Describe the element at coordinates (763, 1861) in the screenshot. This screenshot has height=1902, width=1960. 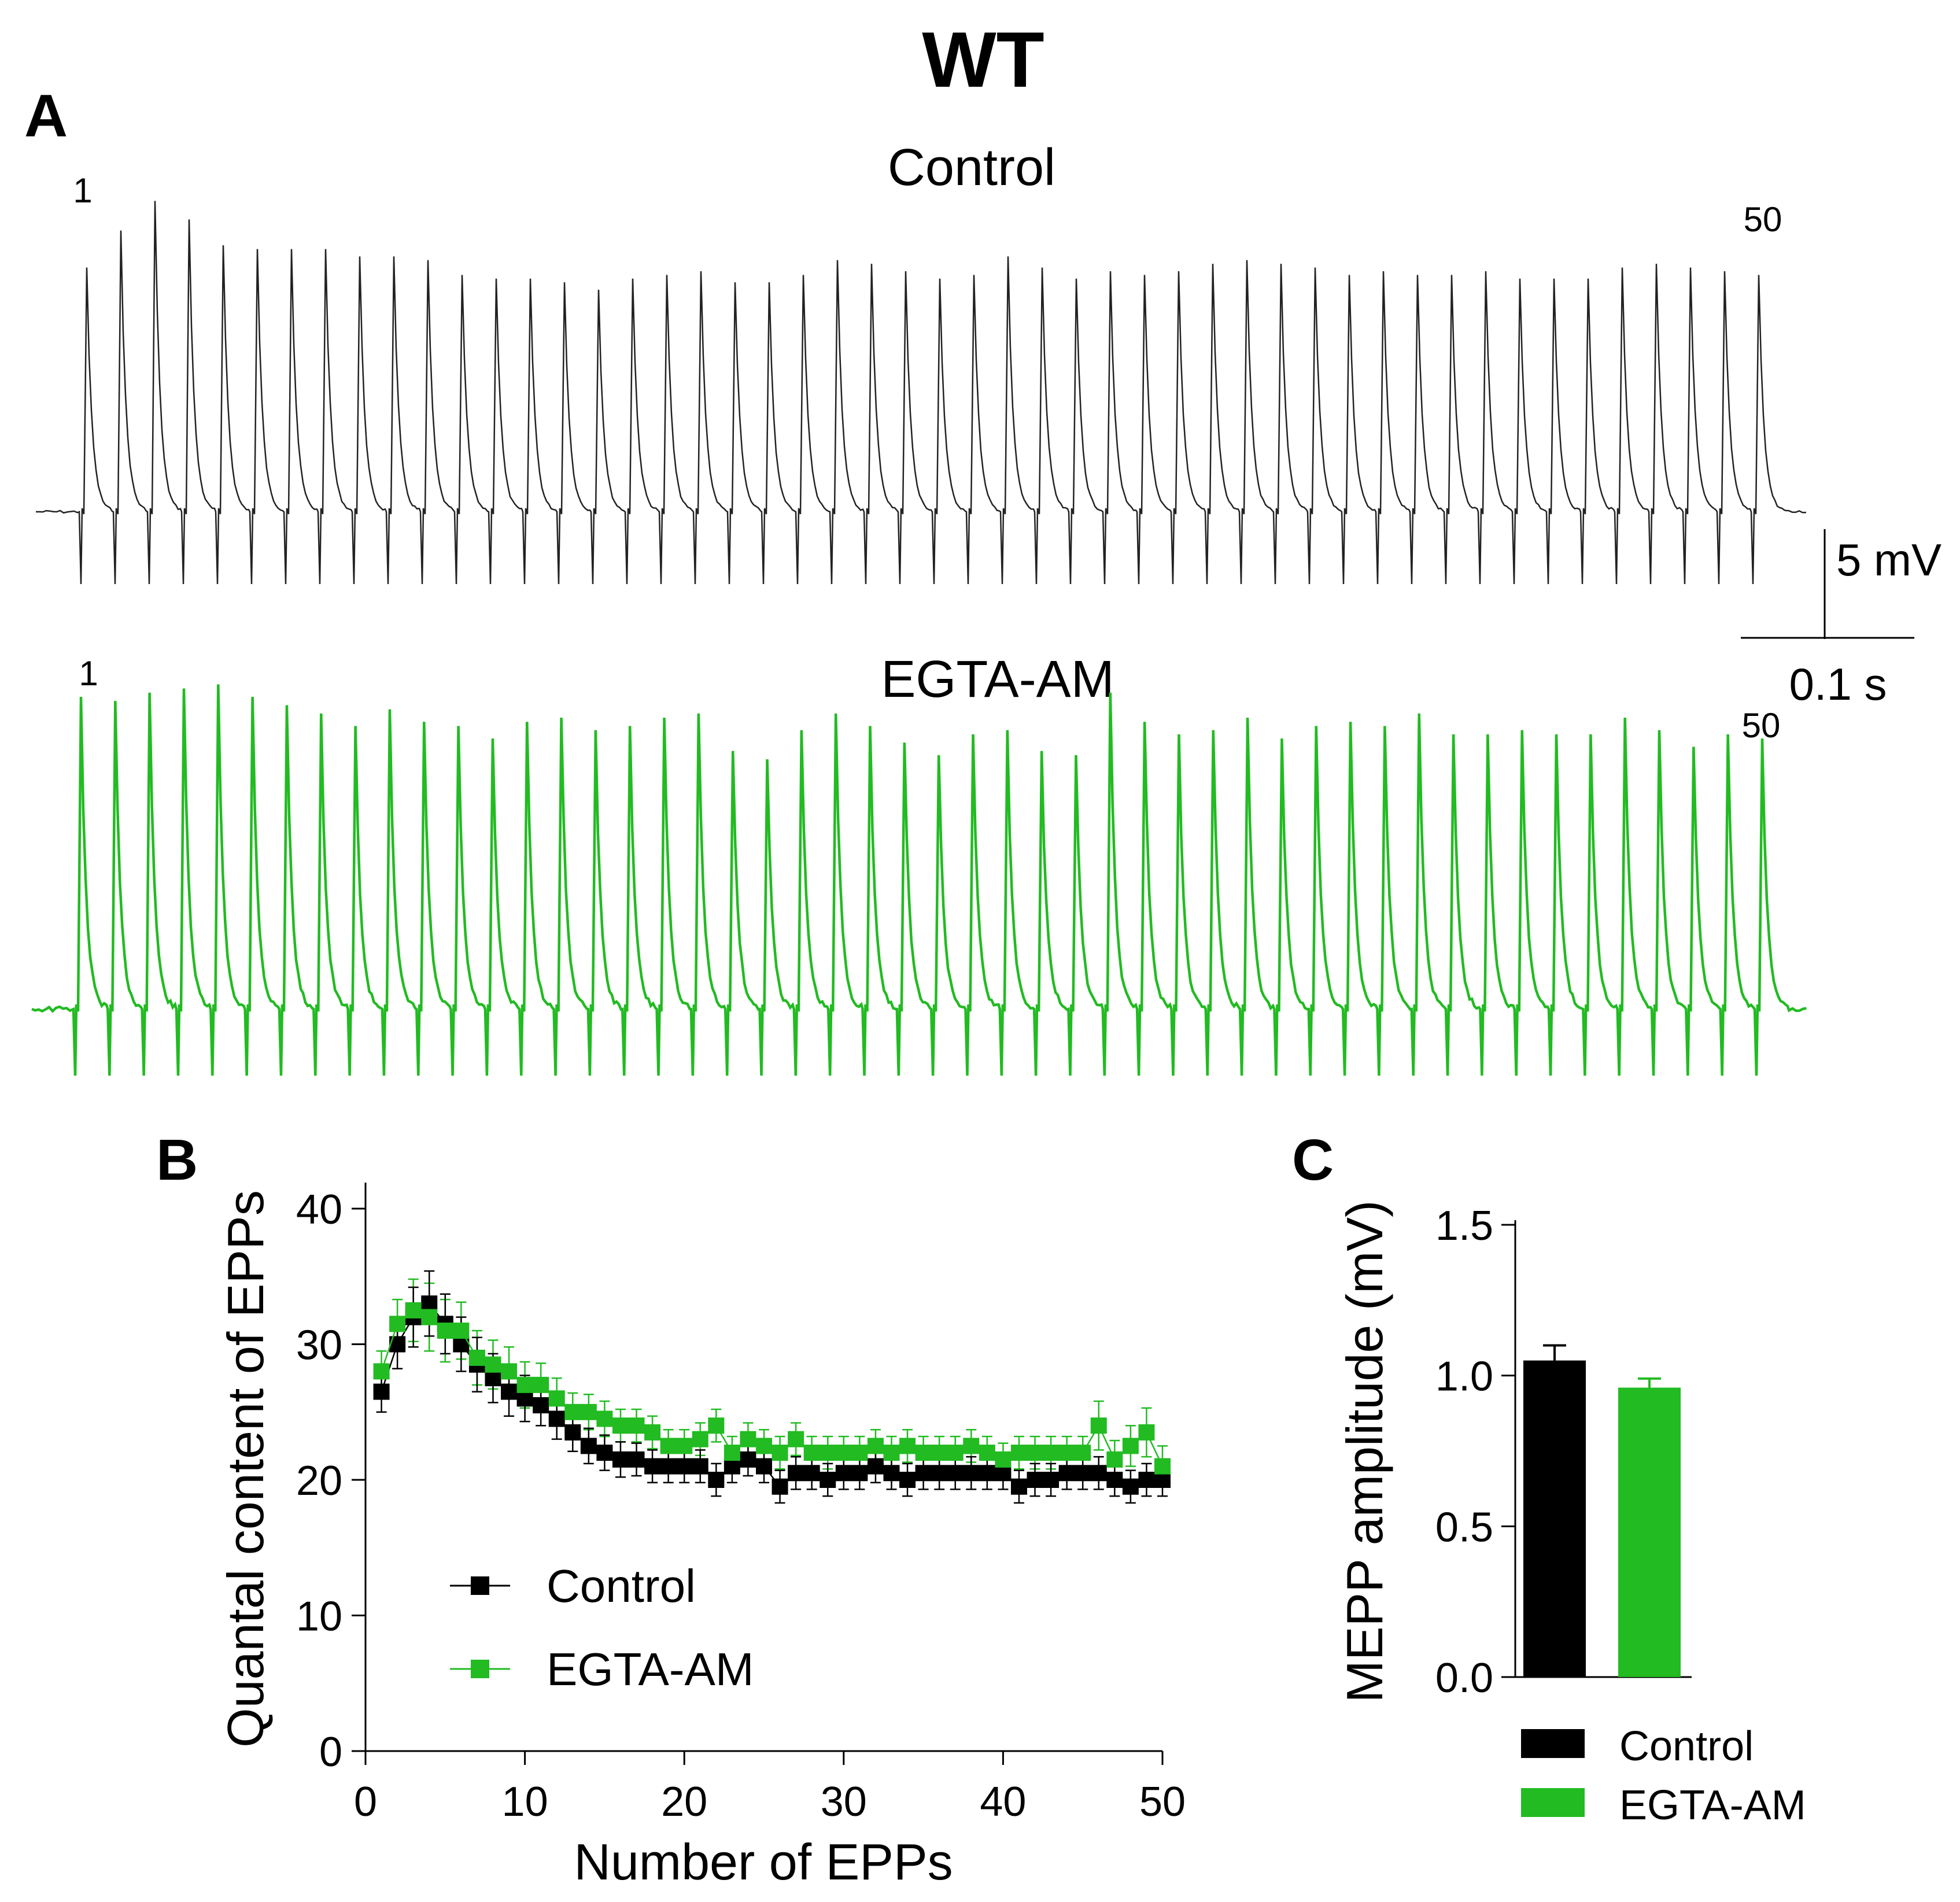
I see `b-x-axis-label: Number of EPPs` at that location.